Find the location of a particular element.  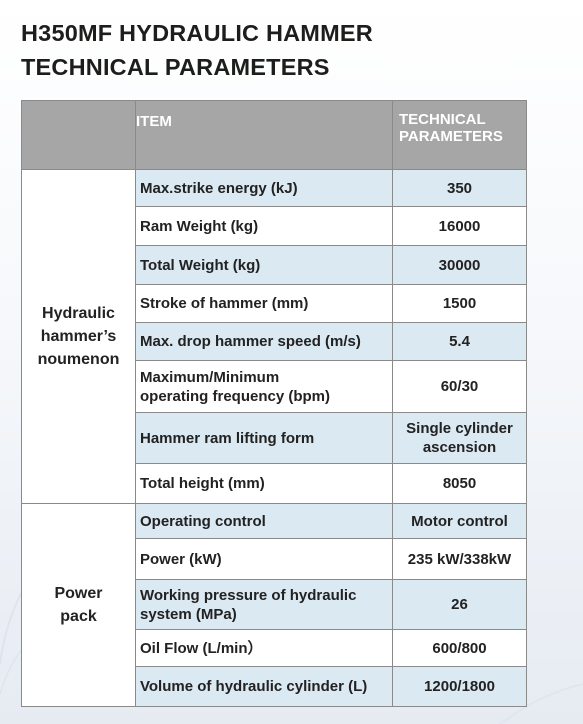

item-text: Total height (mm) is located at coordinates (202, 483).